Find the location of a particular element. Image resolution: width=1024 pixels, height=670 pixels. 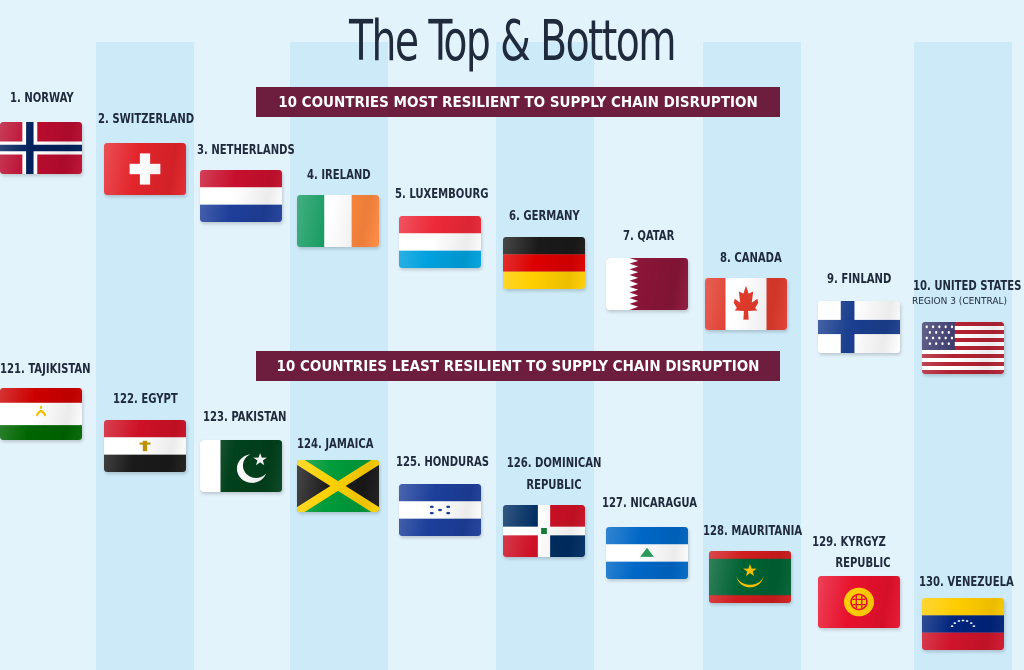

netherlands-flag-icon is located at coordinates (241, 196).